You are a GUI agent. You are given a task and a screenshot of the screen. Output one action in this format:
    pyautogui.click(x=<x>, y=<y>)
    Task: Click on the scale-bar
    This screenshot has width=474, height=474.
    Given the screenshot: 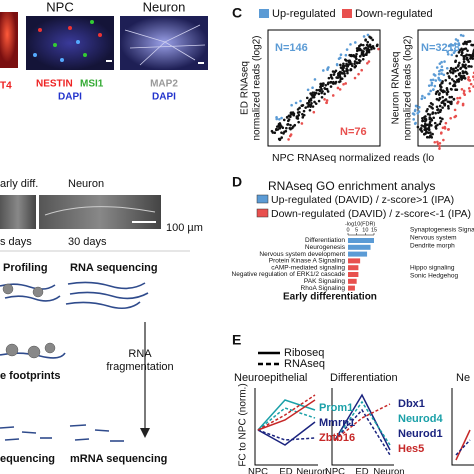 What is the action you would take?
    pyautogui.click(x=201, y=63)
    